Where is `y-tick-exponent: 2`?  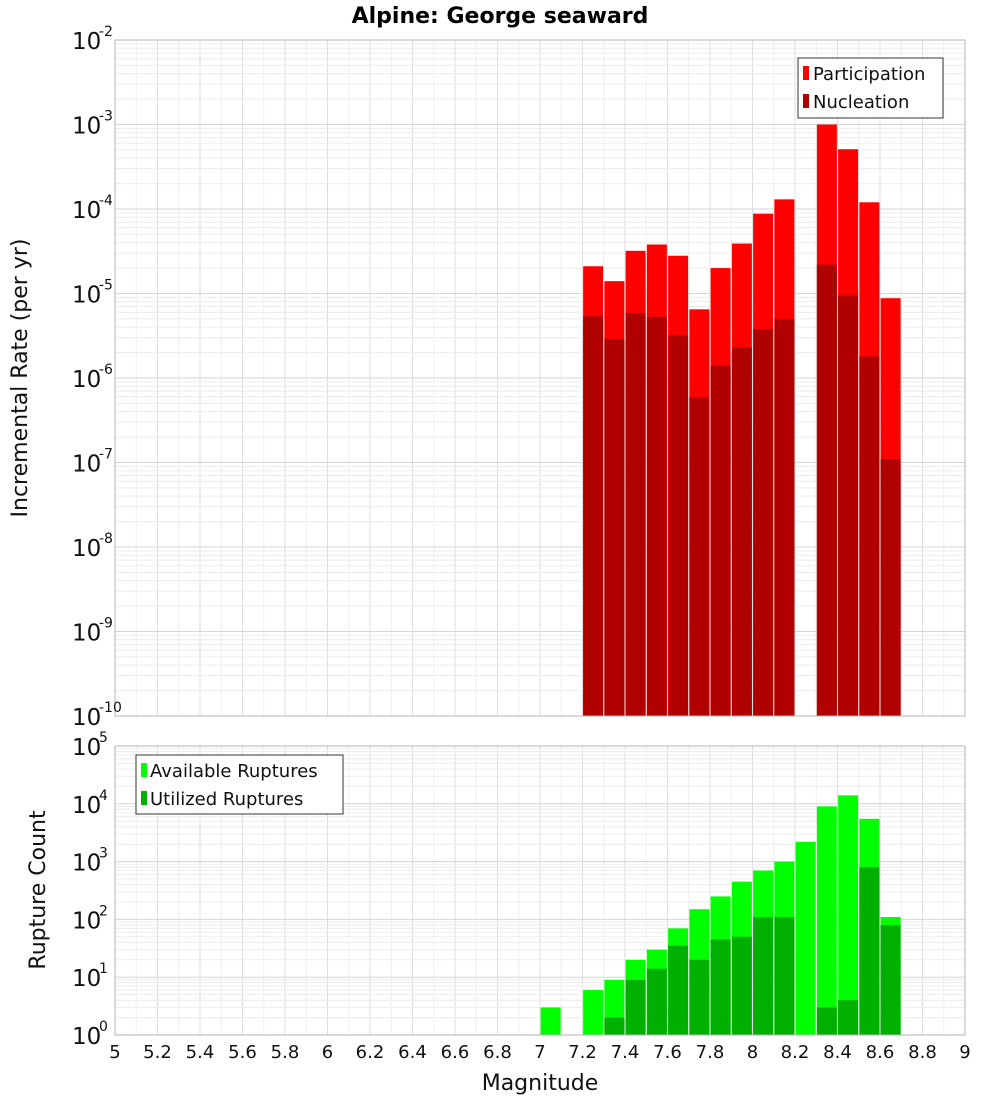
y-tick-exponent: 2 is located at coordinates (103, 911).